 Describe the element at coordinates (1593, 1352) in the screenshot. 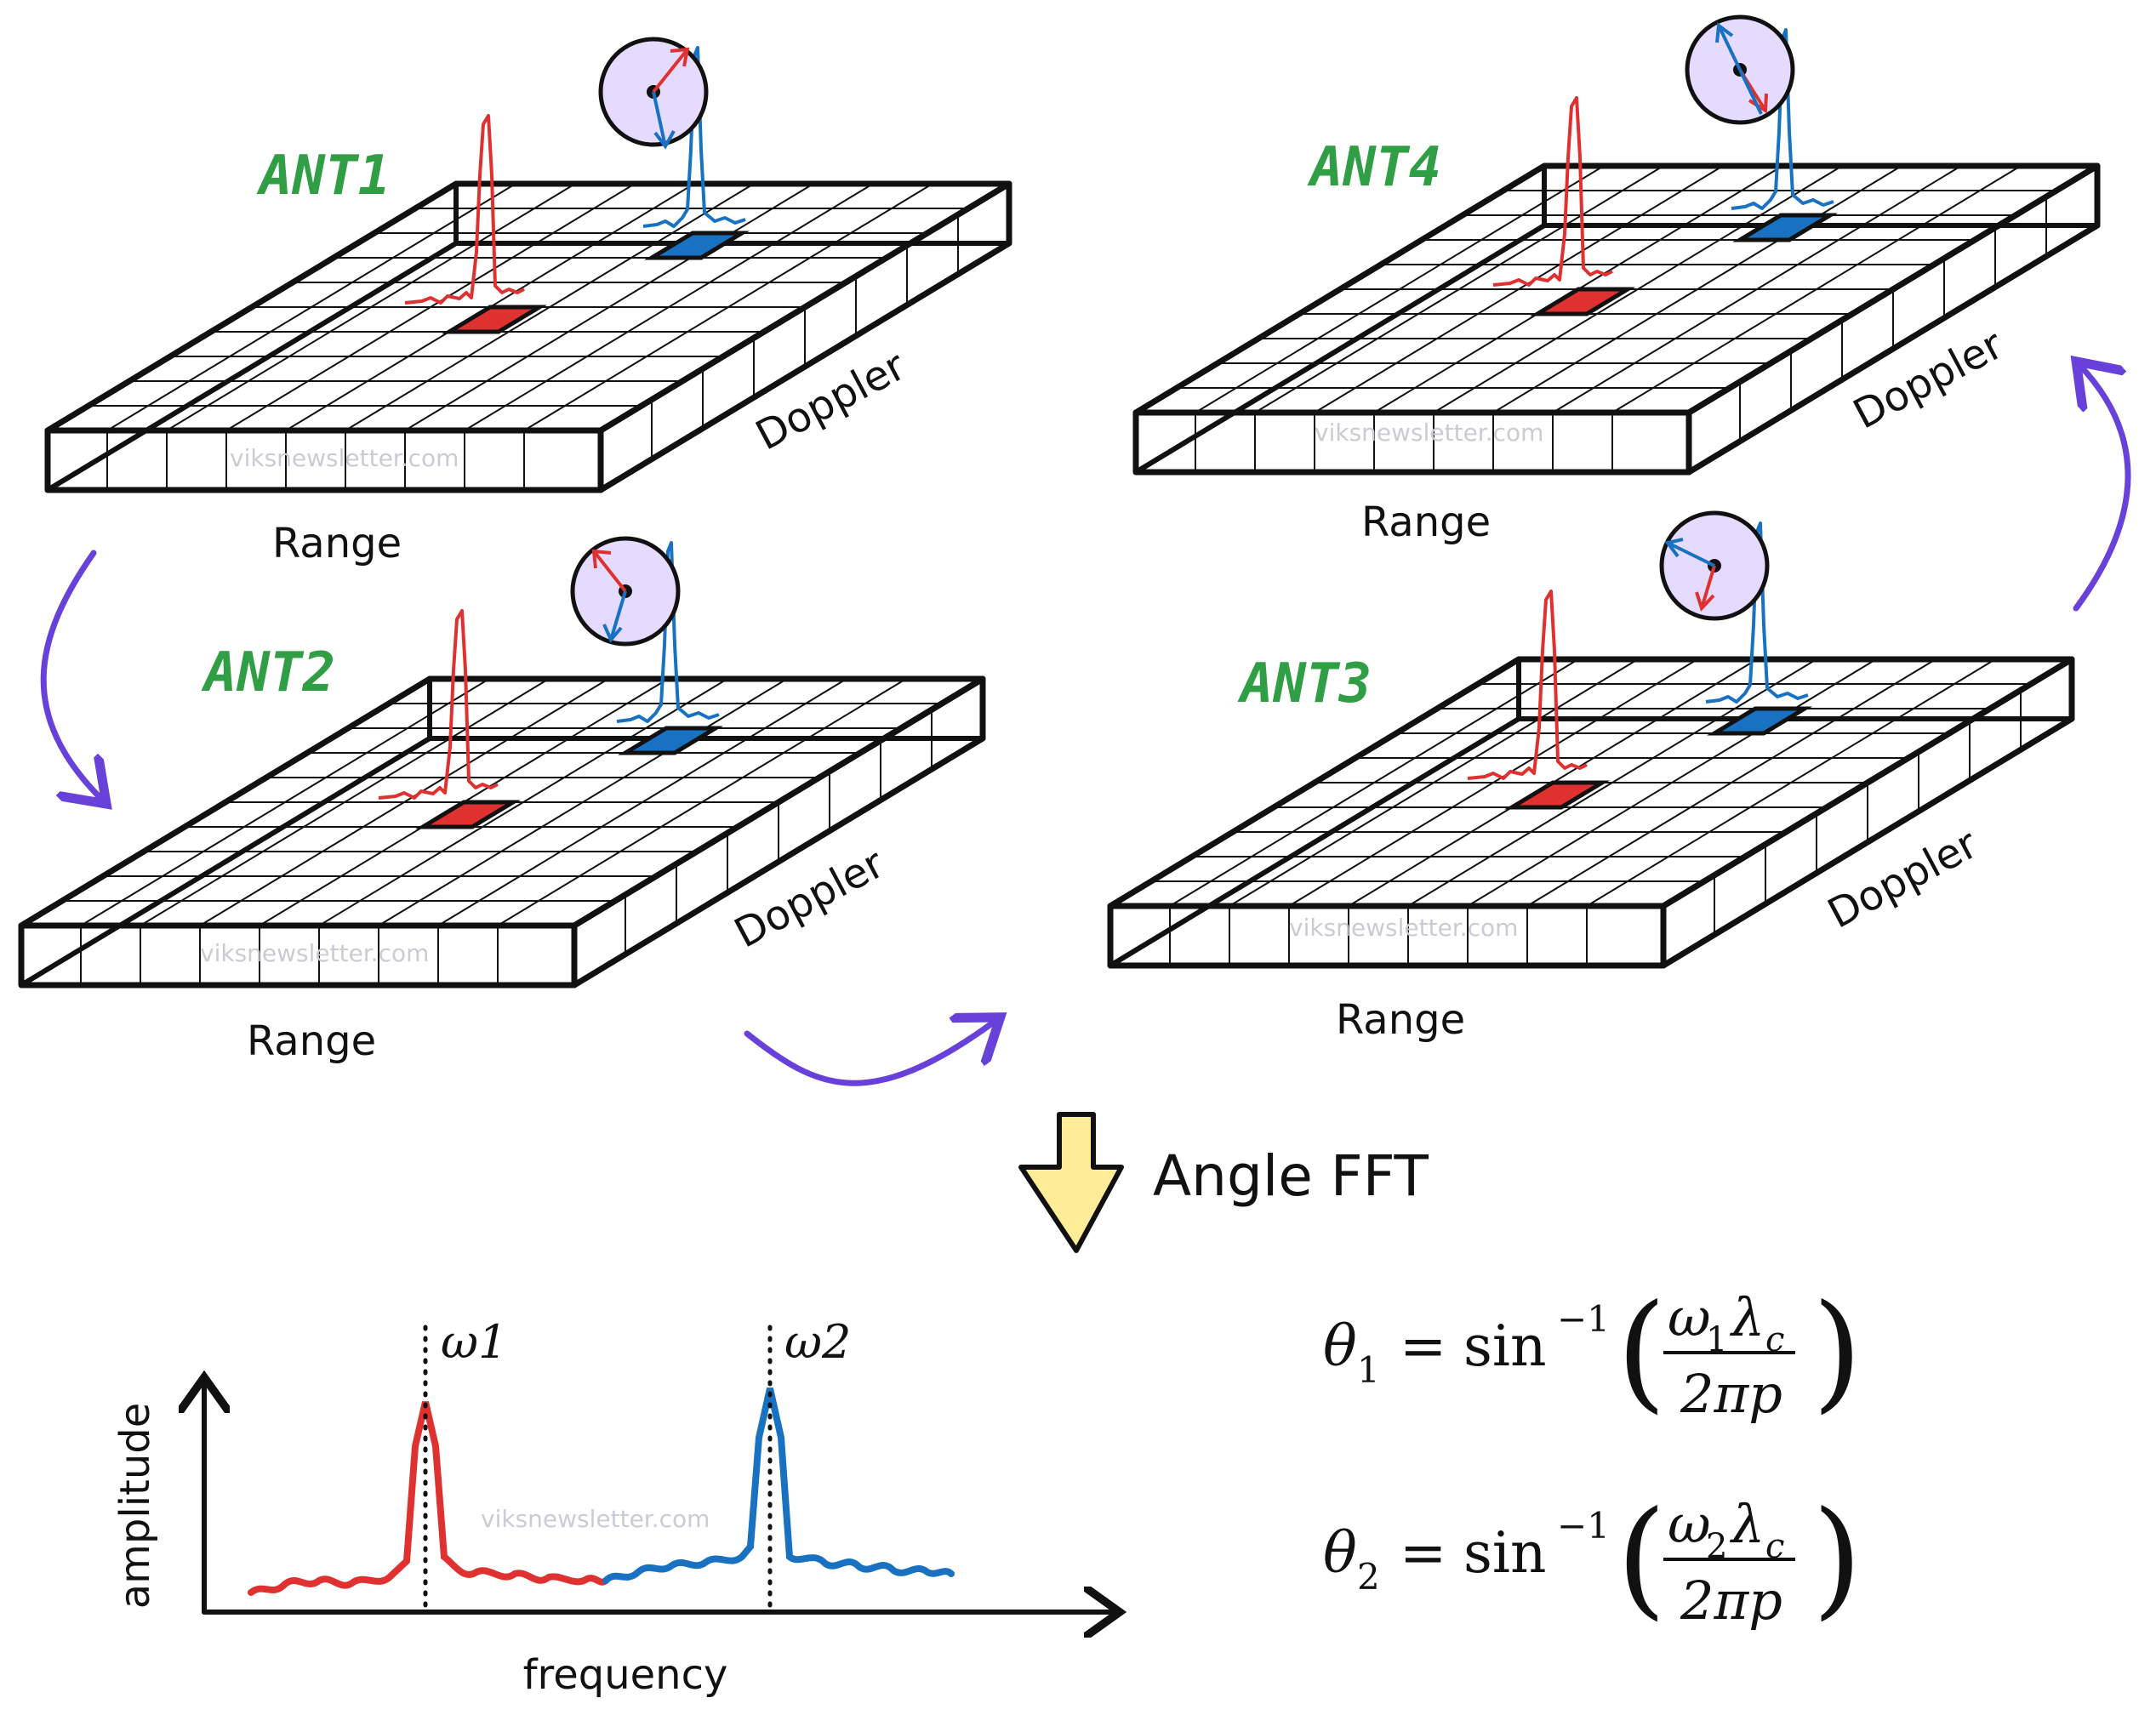

I see `equation-1: θ 1 = sin −1 ( ω 1 λ c 2πp )` at that location.